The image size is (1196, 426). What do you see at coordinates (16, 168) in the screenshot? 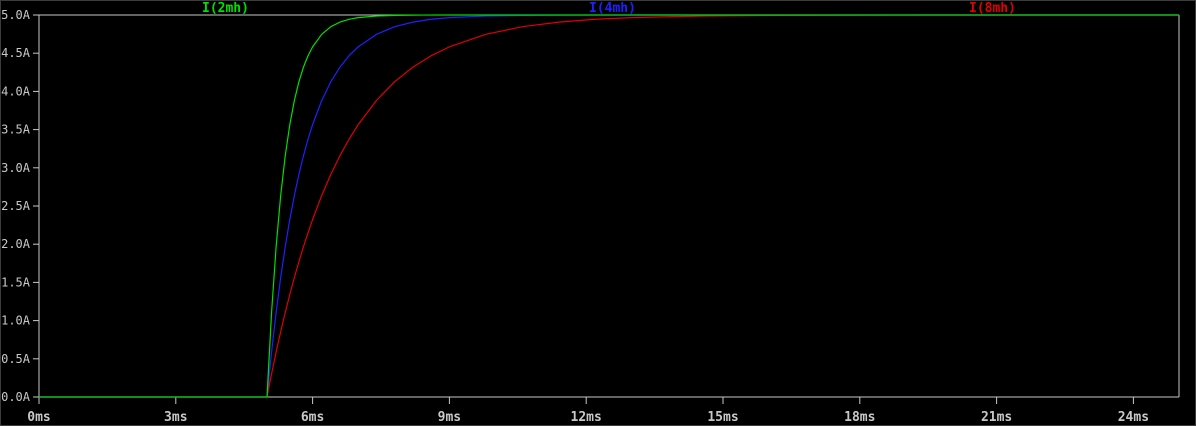
I see `y-tick-label: 3.0A` at bounding box center [16, 168].